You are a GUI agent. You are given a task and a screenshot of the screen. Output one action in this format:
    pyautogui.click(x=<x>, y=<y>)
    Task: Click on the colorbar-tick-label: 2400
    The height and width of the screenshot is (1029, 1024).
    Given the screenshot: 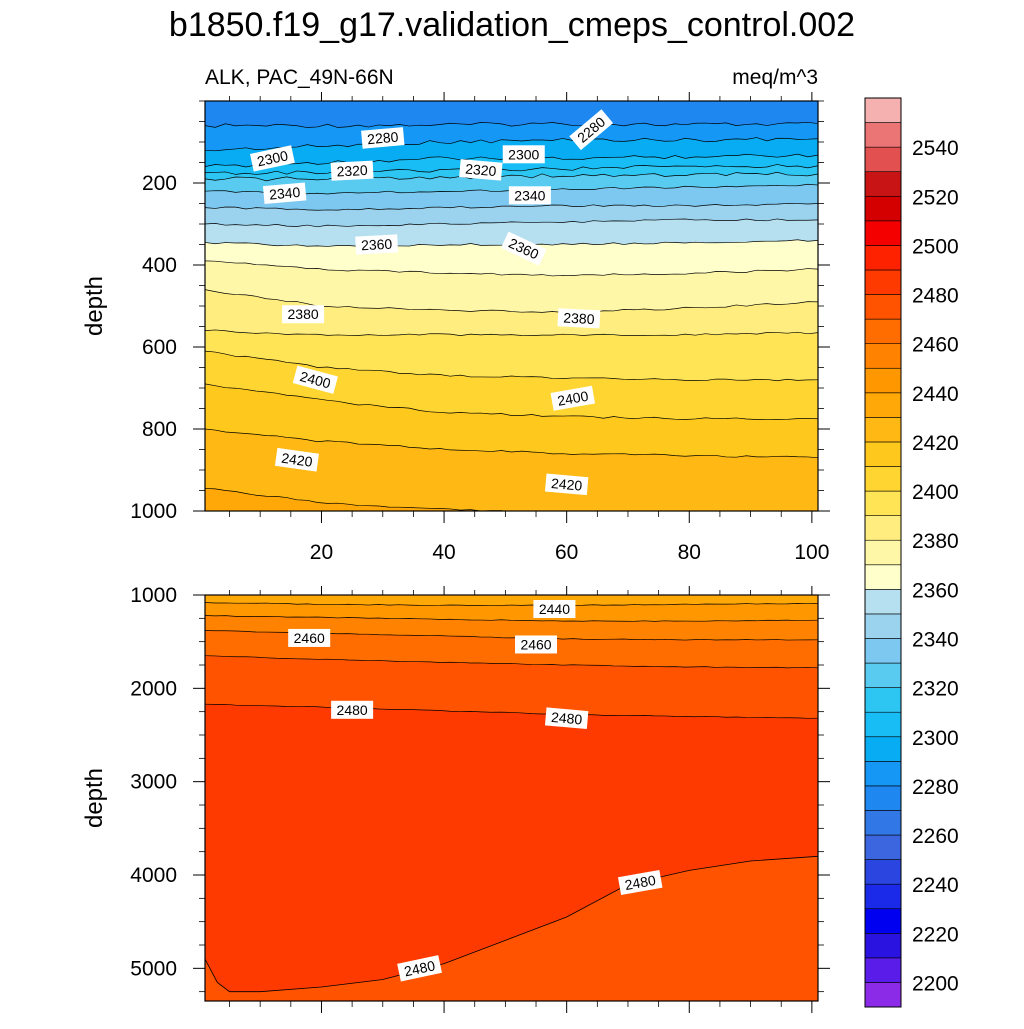 What is the action you would take?
    pyautogui.click(x=935, y=492)
    